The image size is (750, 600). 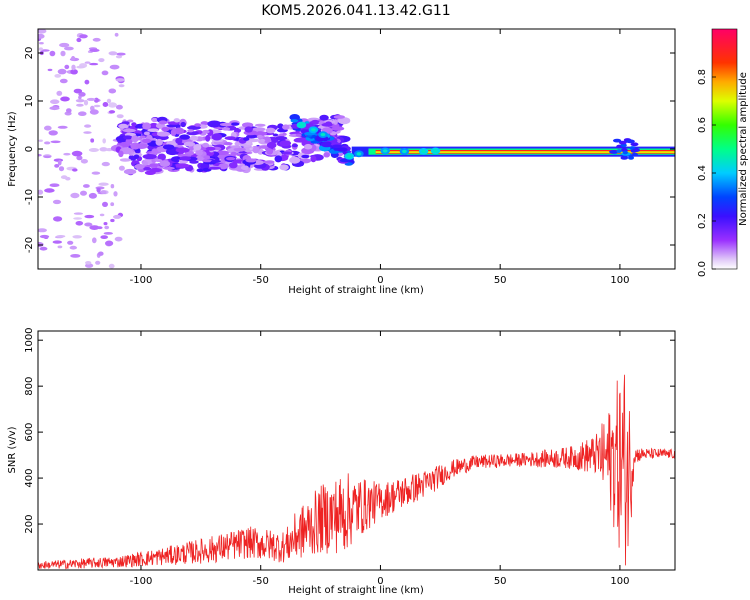 What do you see at coordinates (743, 149) in the screenshot?
I see `colorbar-label: Normalized spectral amplitude` at bounding box center [743, 149].